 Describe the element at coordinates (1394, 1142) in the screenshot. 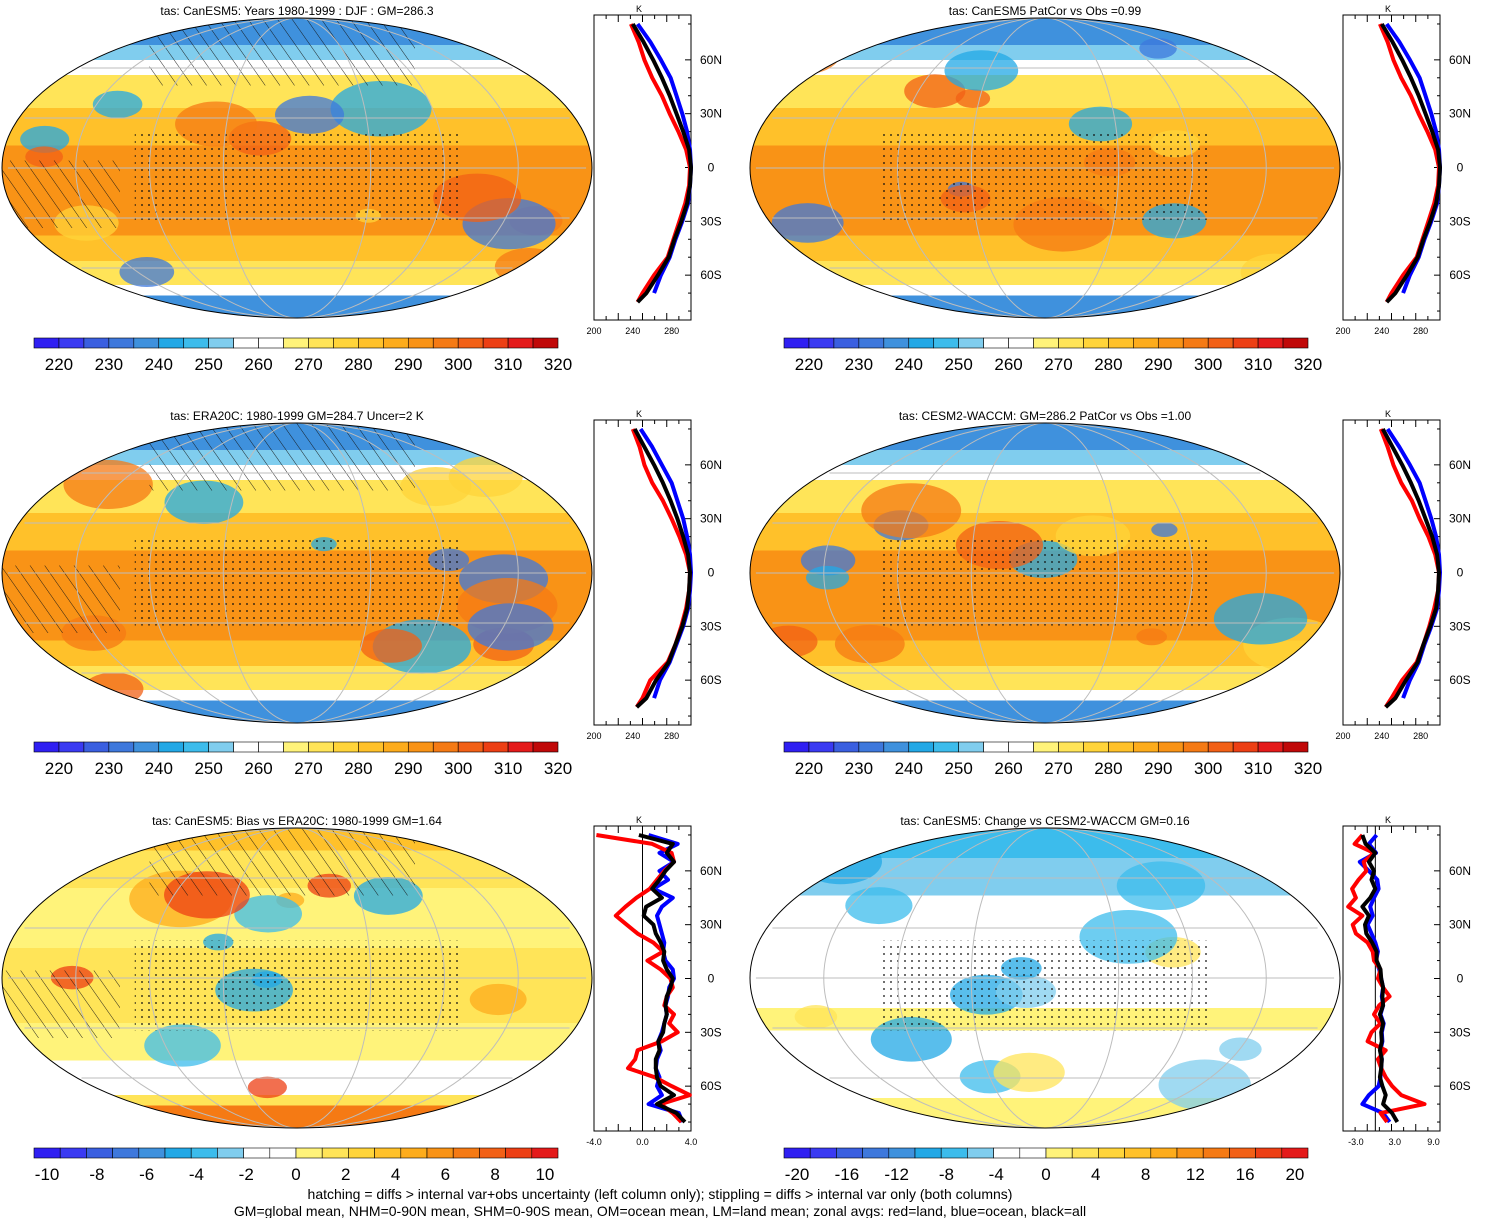

I see `zonal-x-tick-label: 3.0` at that location.